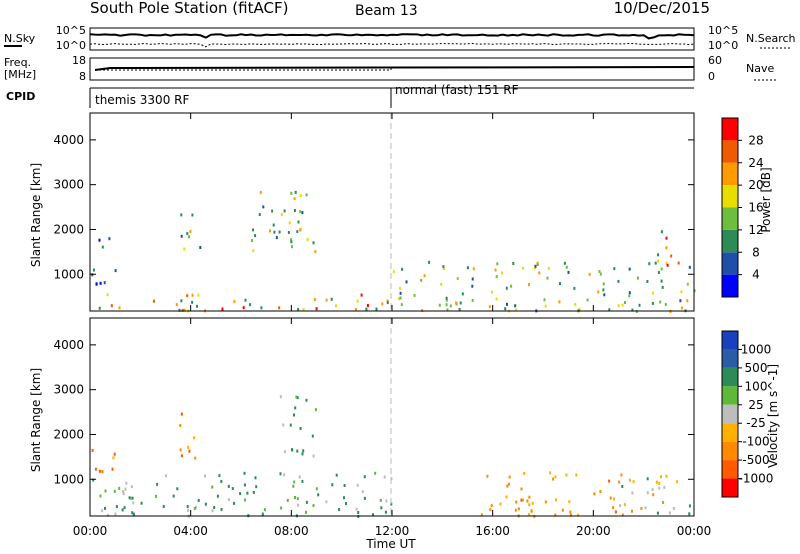  What do you see at coordinates (756, 386) in the screenshot?
I see `velocity-colorbar-tick-label: 100` at bounding box center [756, 386].